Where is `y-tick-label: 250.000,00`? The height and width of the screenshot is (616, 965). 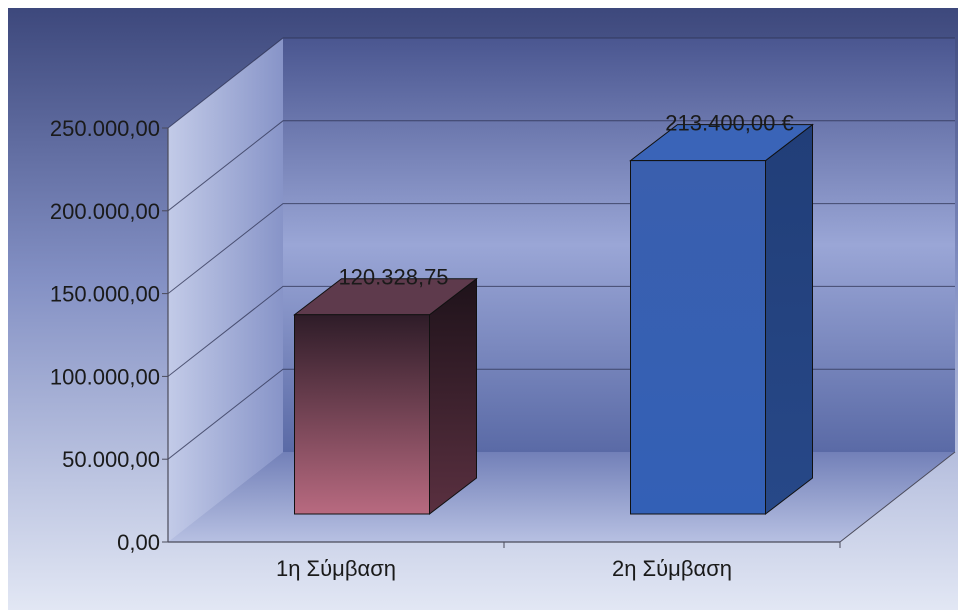
y-tick-label: 250.000,00 is located at coordinates (105, 128).